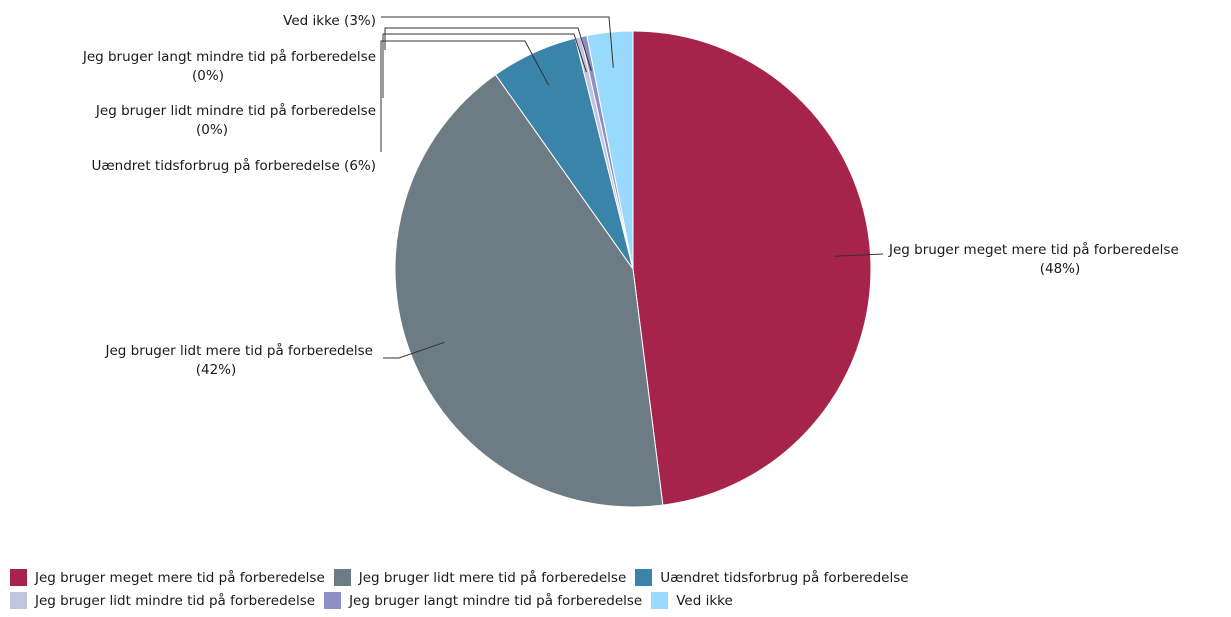 The image size is (1231, 617). I want to click on legend-item-uaendret: Uændret tidsforbrug på forberedelse, so click(772, 577).